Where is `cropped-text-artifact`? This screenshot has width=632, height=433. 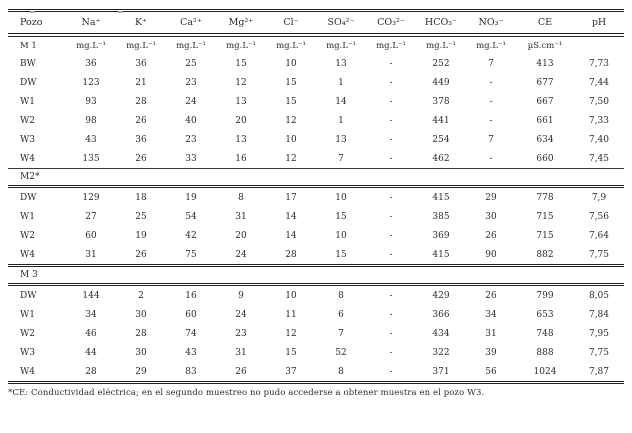 cropped-text-artifact is located at coordinates (120, 12).